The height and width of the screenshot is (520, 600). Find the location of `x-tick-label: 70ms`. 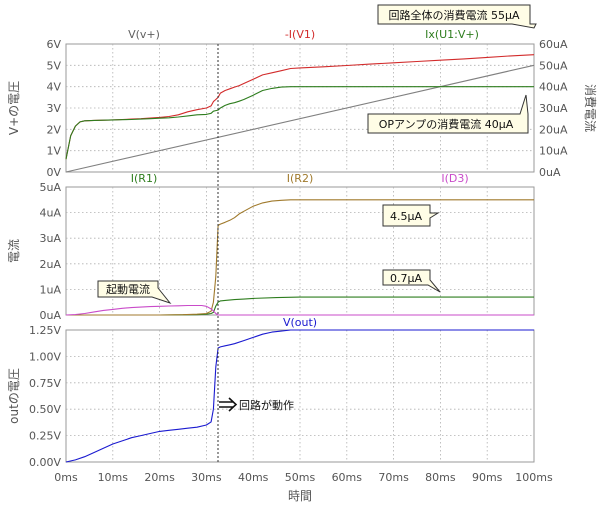

x-tick-label: 70ms is located at coordinates (393, 477).